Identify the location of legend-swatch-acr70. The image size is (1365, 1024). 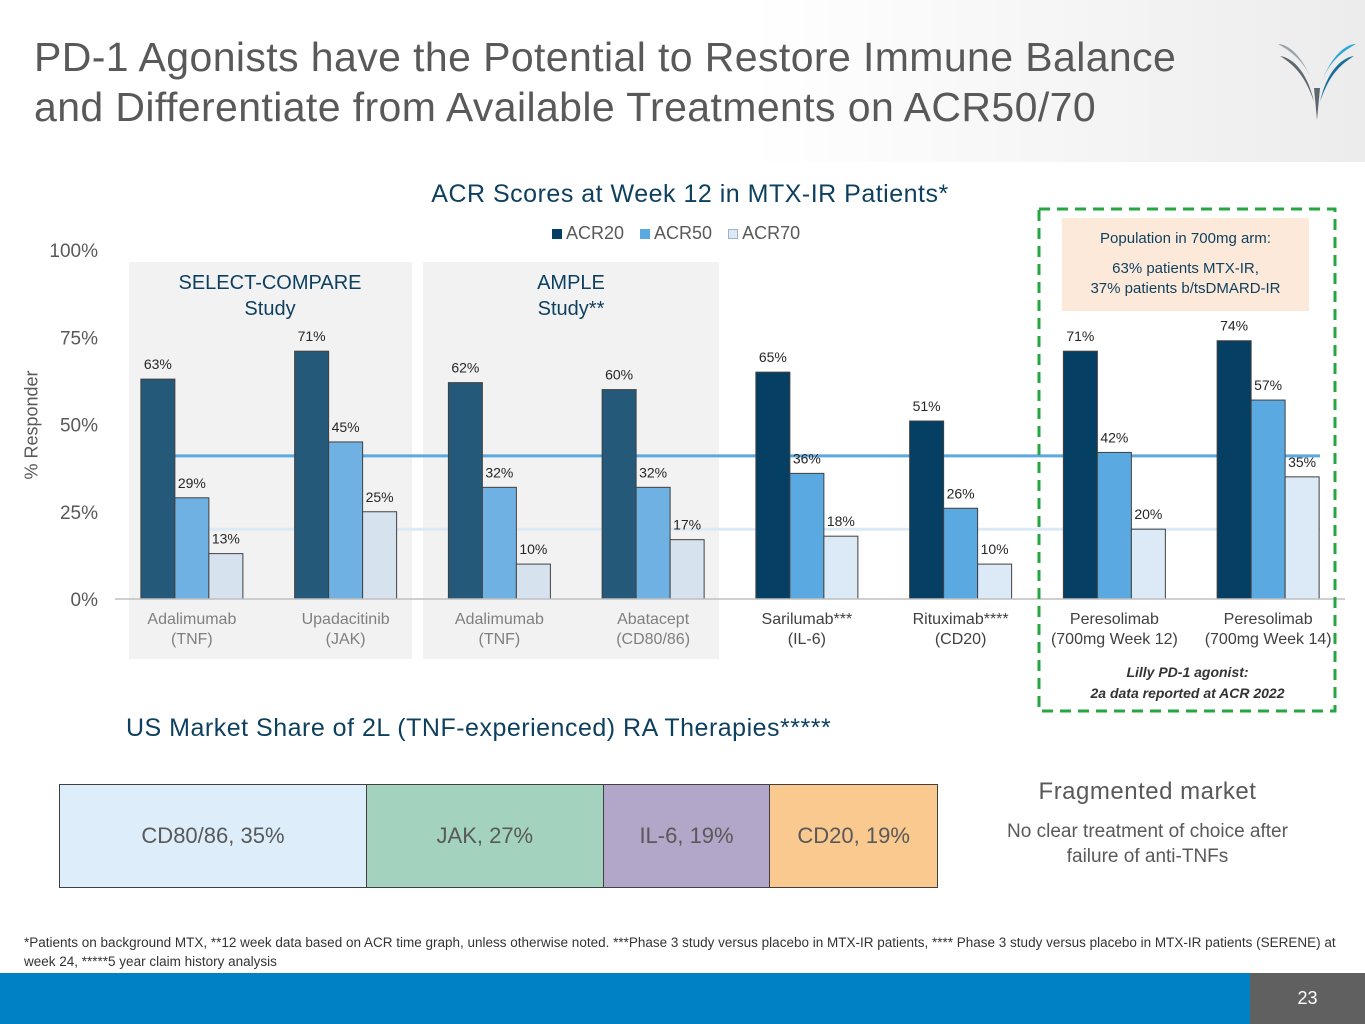
(733, 233).